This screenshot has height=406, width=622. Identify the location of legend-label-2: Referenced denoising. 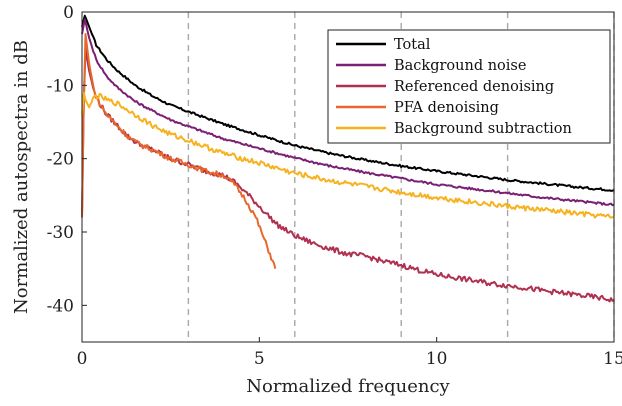
(474, 87).